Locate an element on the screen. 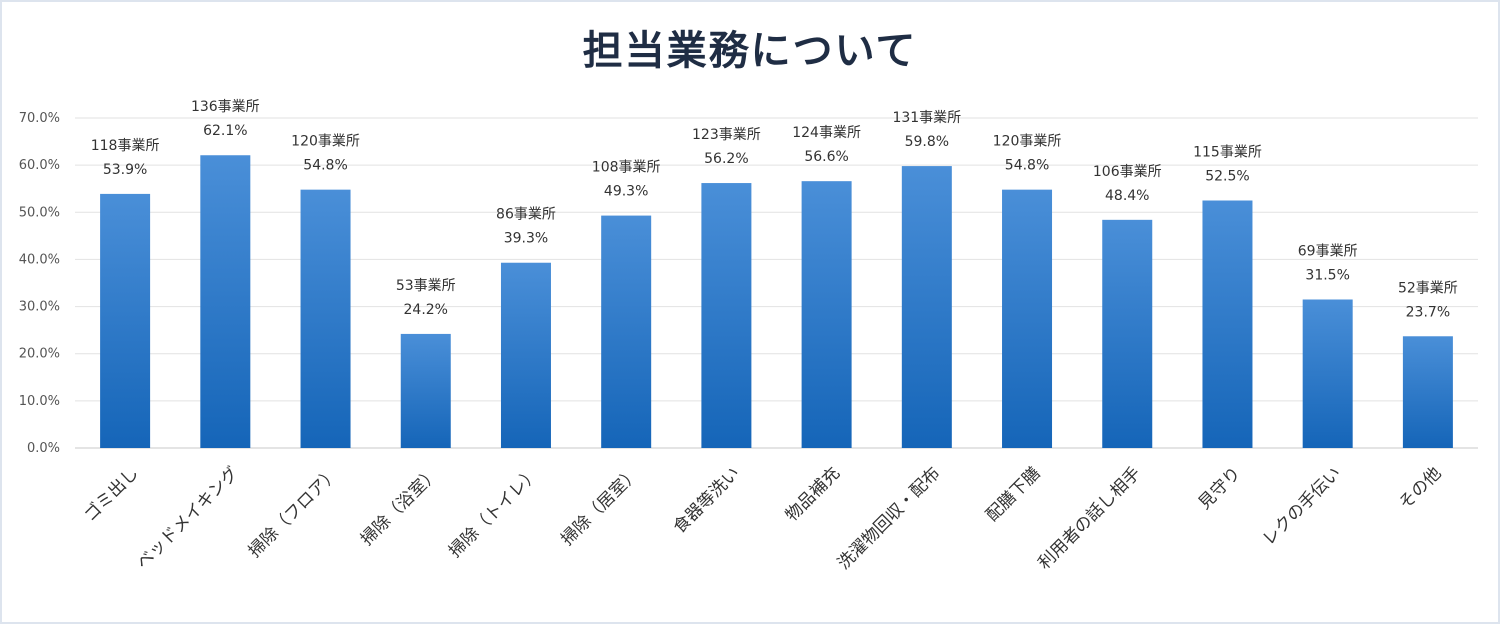  y-tick-label: 70.0% is located at coordinates (39, 118).